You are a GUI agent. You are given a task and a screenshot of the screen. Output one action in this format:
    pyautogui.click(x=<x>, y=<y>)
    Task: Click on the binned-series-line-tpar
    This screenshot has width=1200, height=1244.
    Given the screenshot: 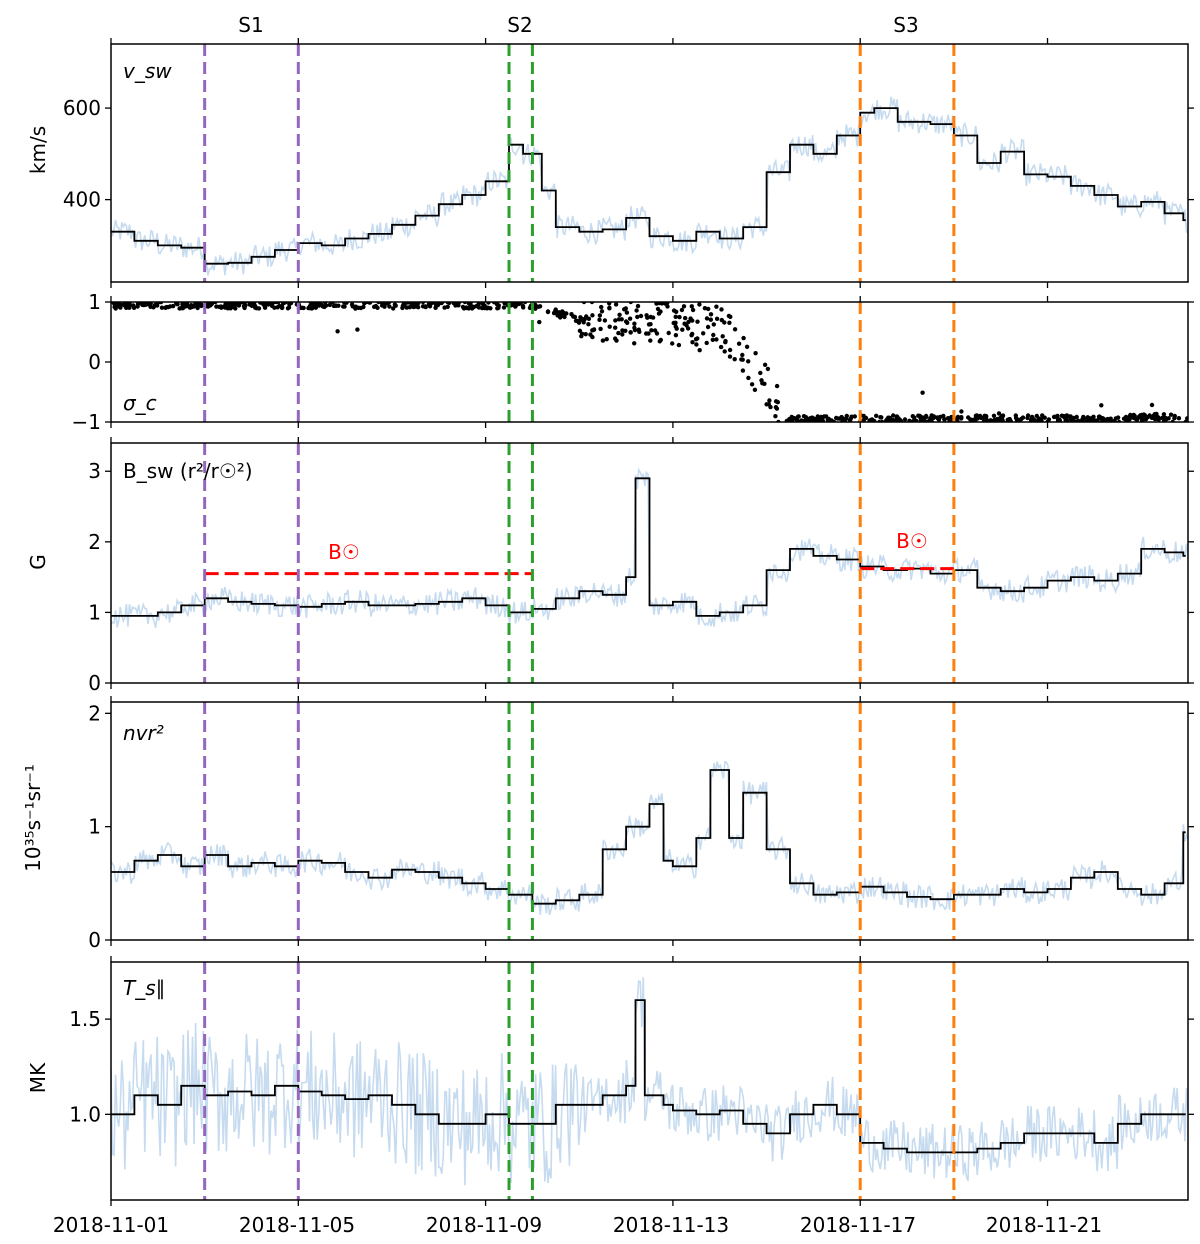 What is the action you would take?
    pyautogui.click(x=648, y=1076)
    